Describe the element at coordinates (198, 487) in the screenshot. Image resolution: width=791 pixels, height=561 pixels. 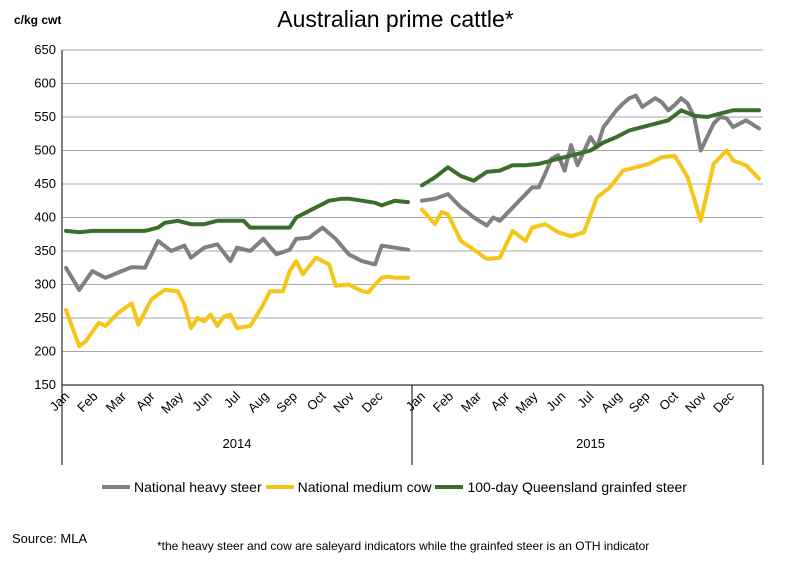
I see `legend-label-heavy-steer: National heavy steer` at that location.